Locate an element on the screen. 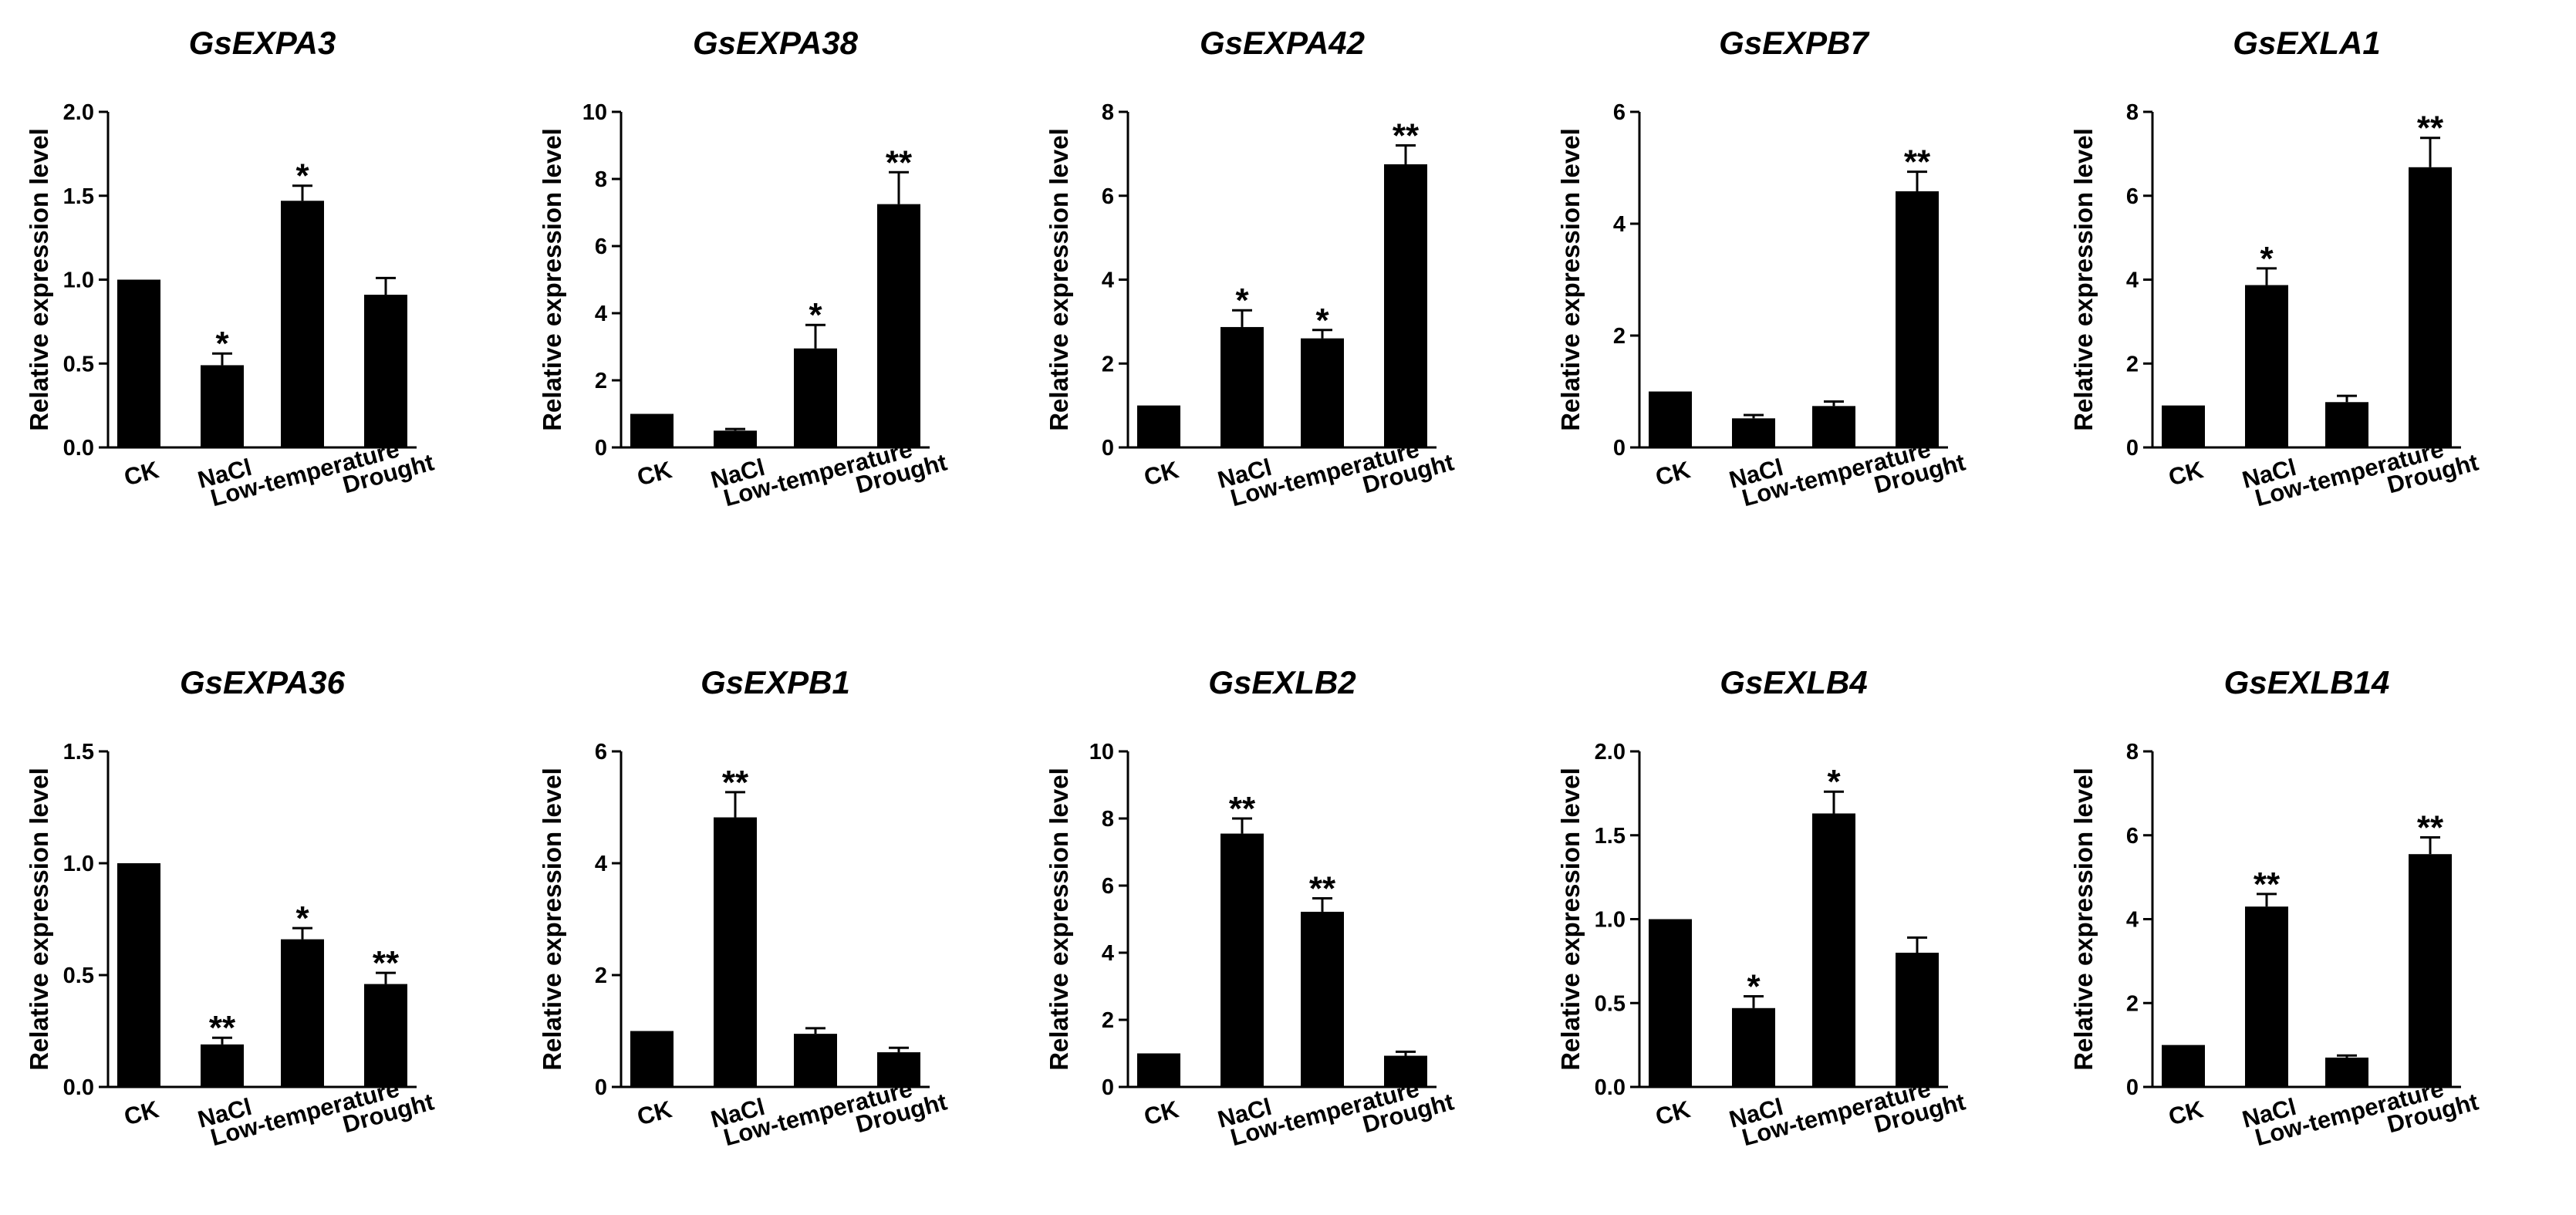  panel-title: GsEXPA38 is located at coordinates (776, 43).